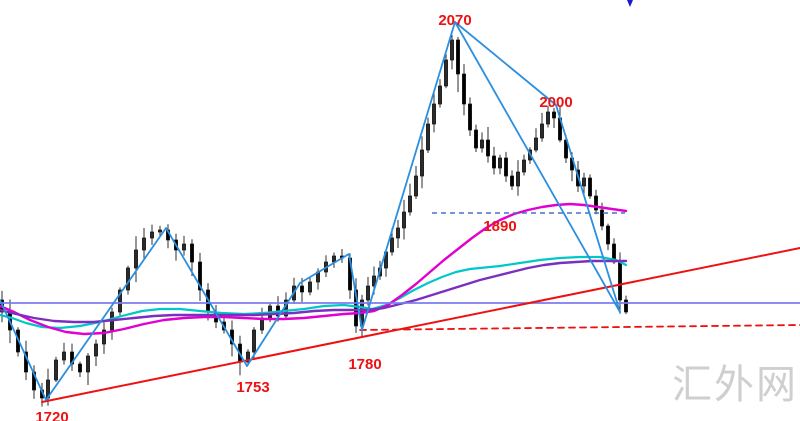 Image resolution: width=800 pixels, height=421 pixels. Describe the element at coordinates (499, 226) in the screenshot. I see `price-label-1890: 1890` at that location.